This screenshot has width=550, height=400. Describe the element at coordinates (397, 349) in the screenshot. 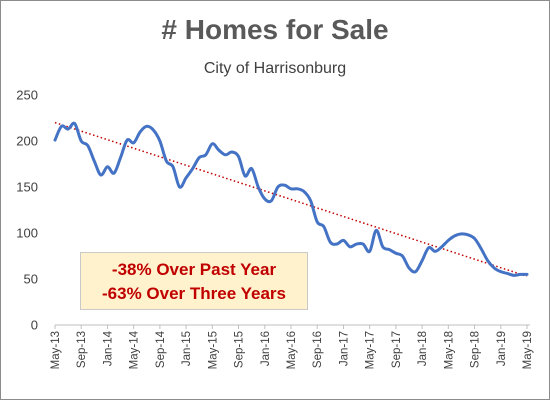

I see `x-tick-label: Sep-17` at that location.